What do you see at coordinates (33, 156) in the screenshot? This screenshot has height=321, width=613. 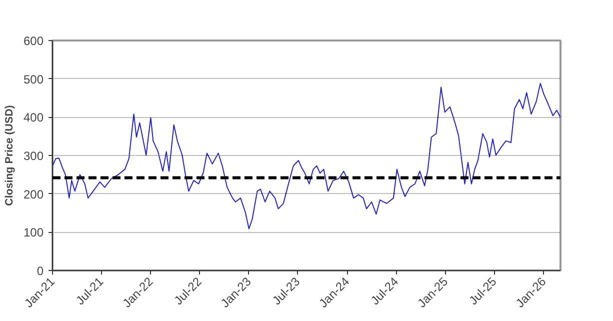 I see `y-tick-label: 300` at bounding box center [33, 156].